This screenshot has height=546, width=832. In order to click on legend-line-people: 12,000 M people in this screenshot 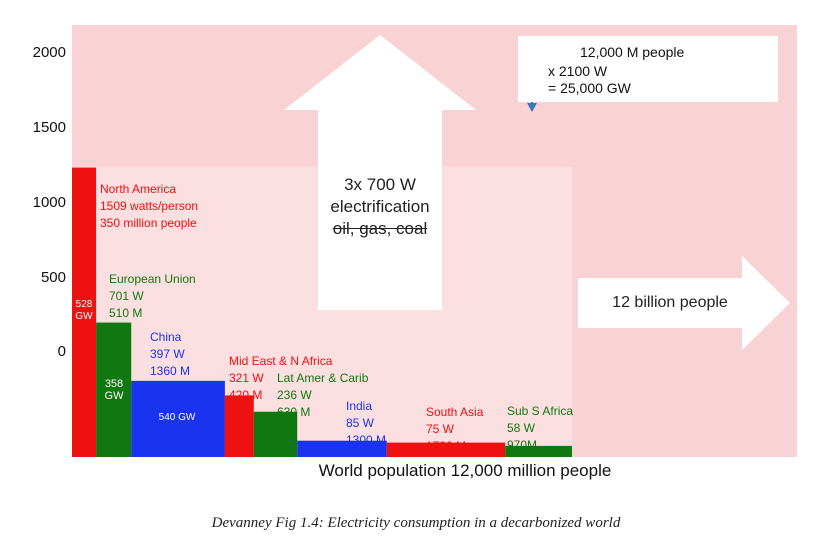, I will do `click(632, 52)`.